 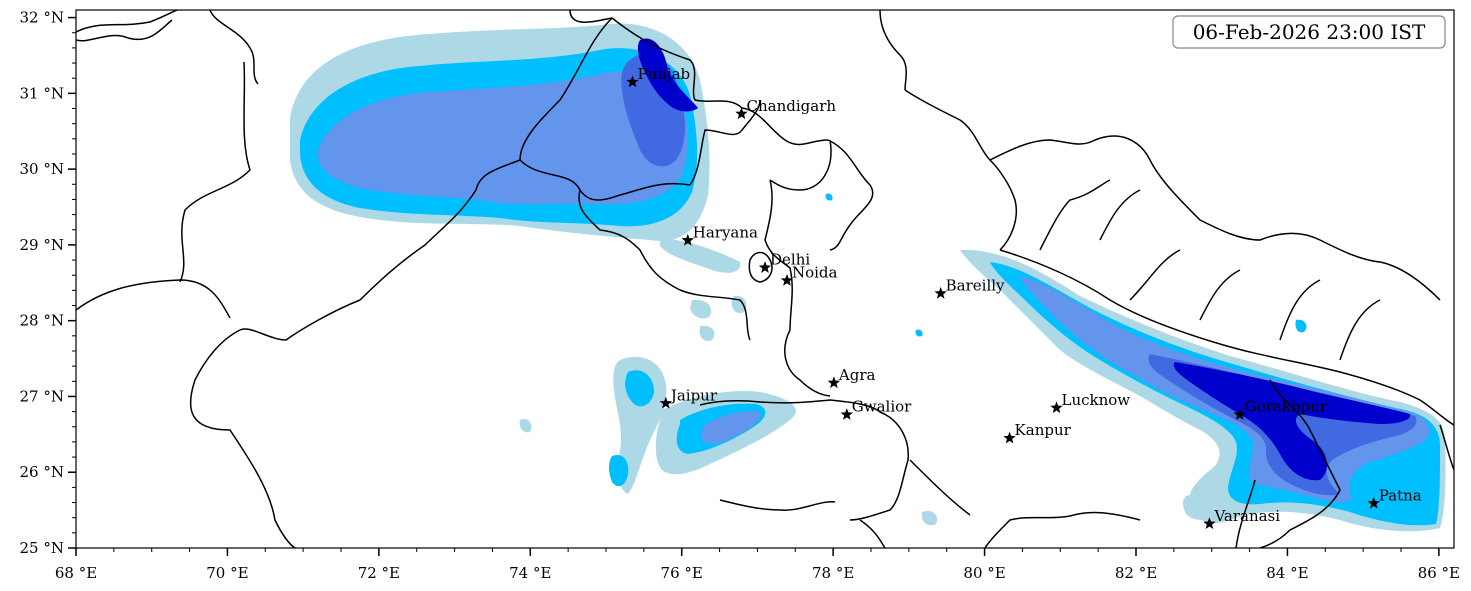 What do you see at coordinates (882, 407) in the screenshot?
I see `city-label: Gwalior` at bounding box center [882, 407].